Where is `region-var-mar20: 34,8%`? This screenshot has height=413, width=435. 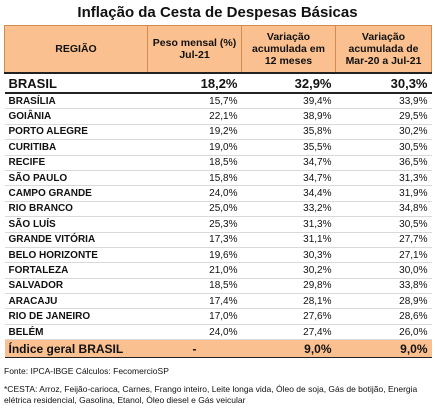 region-var-mar20: 34,8% is located at coordinates (383, 209).